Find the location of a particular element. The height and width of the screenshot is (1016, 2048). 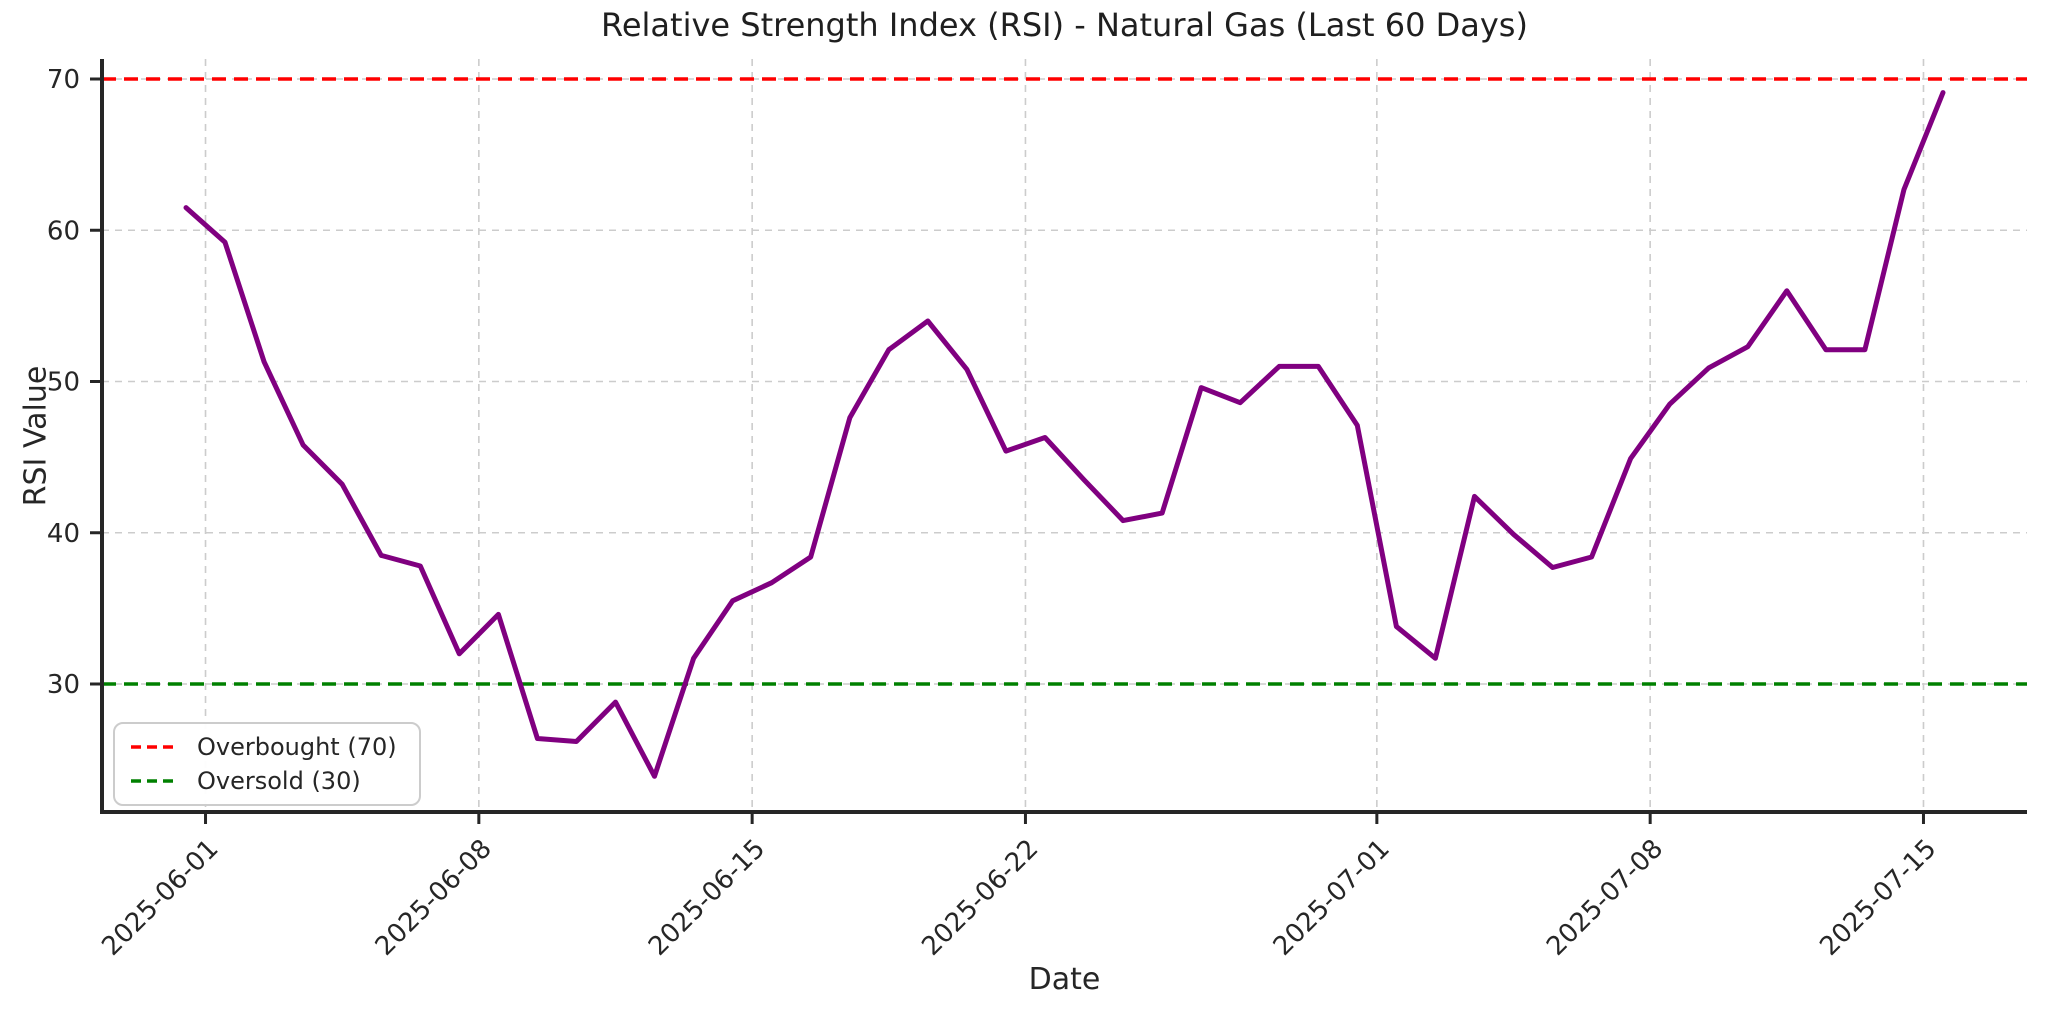

y-axis-label: RSI Value is located at coordinates (36, 436).